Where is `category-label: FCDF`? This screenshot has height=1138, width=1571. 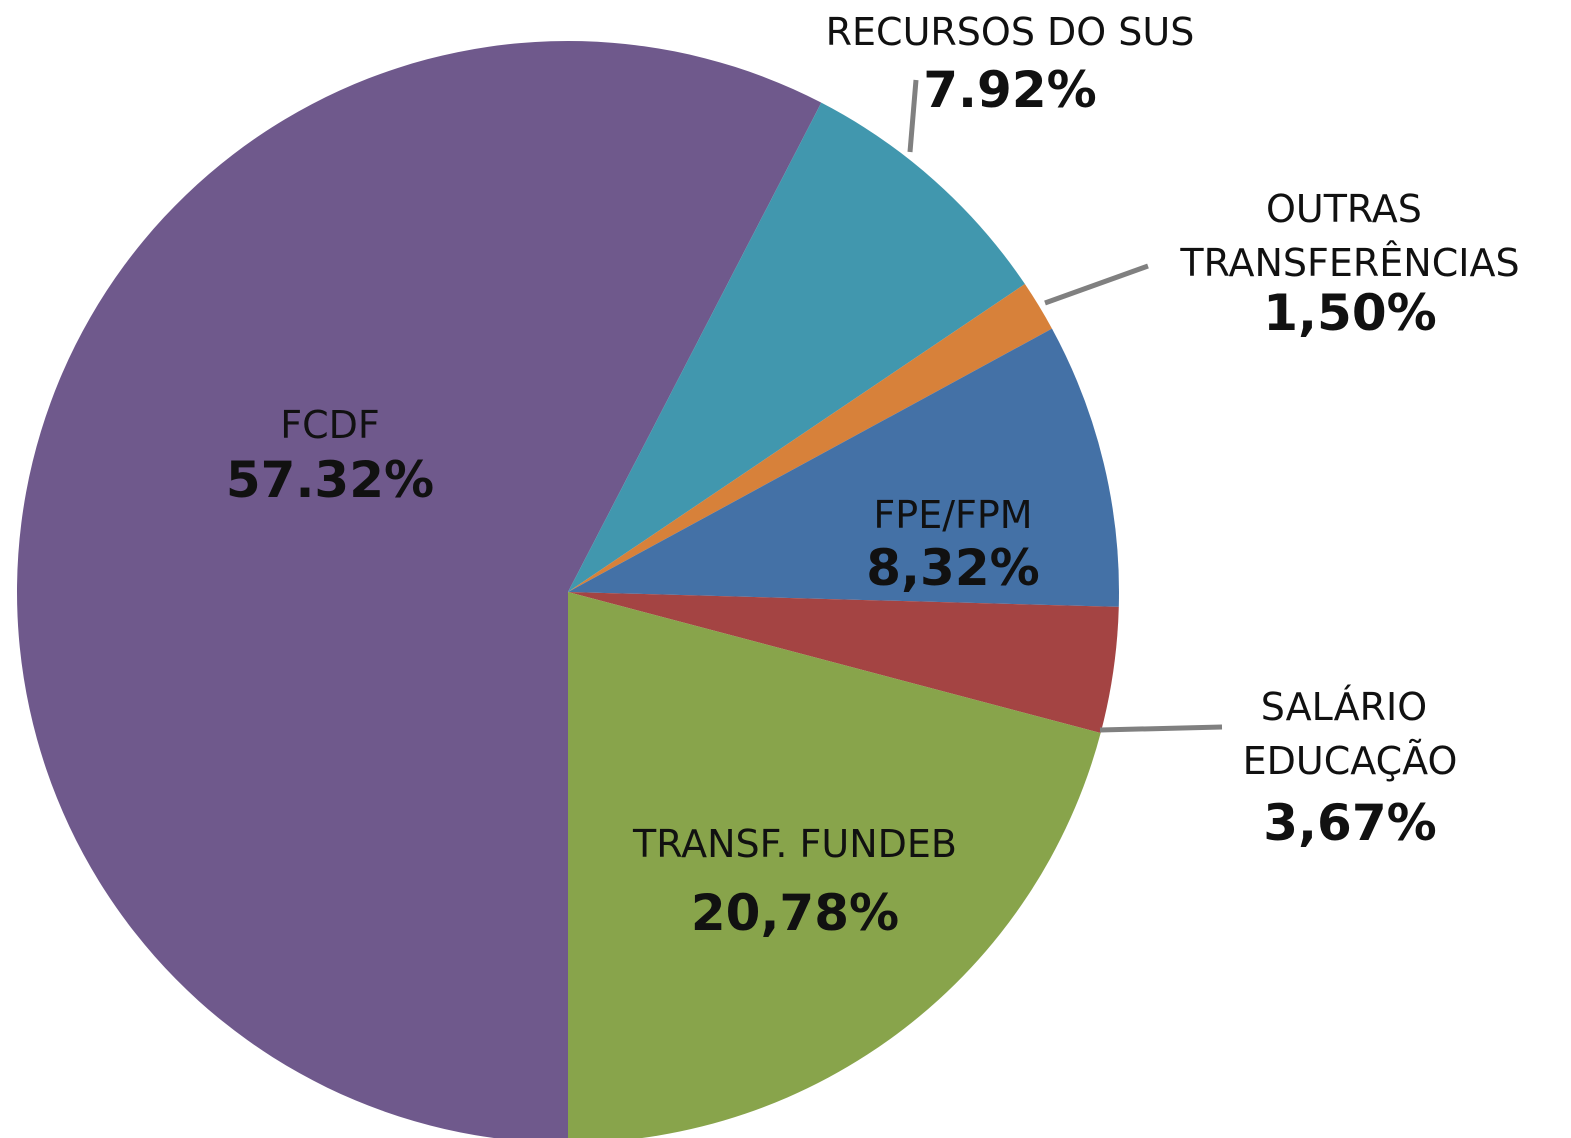 category-label: FCDF is located at coordinates (330, 425).